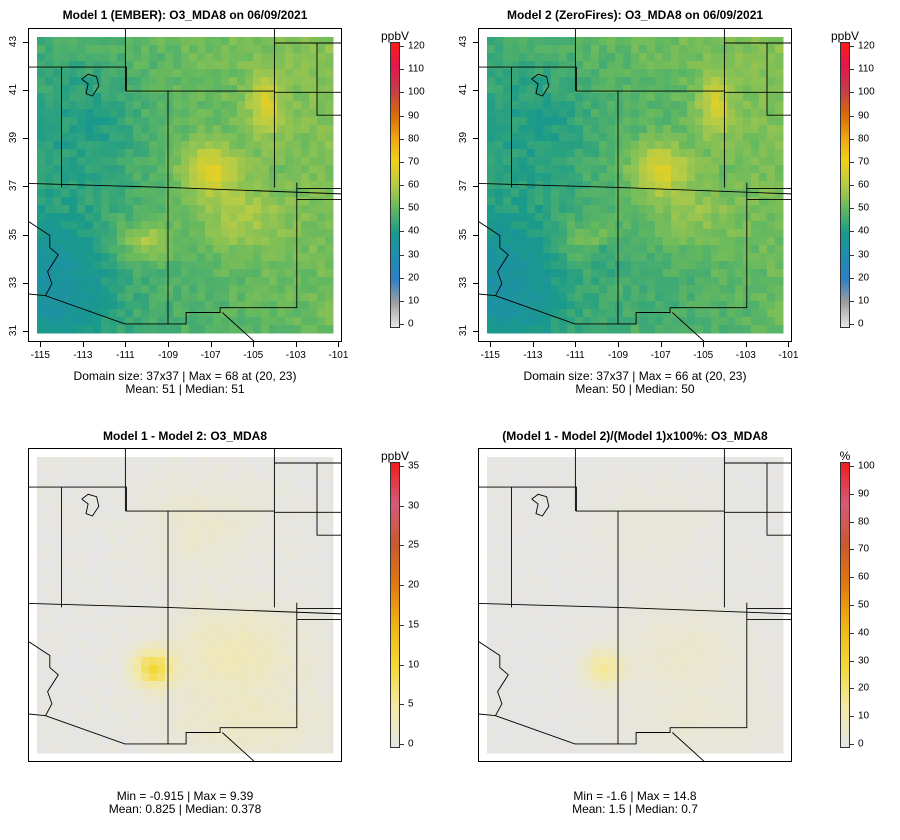 The width and height of the screenshot is (900, 840). Describe the element at coordinates (211, 344) in the screenshot. I see `x-axis-tick-mark` at that location.